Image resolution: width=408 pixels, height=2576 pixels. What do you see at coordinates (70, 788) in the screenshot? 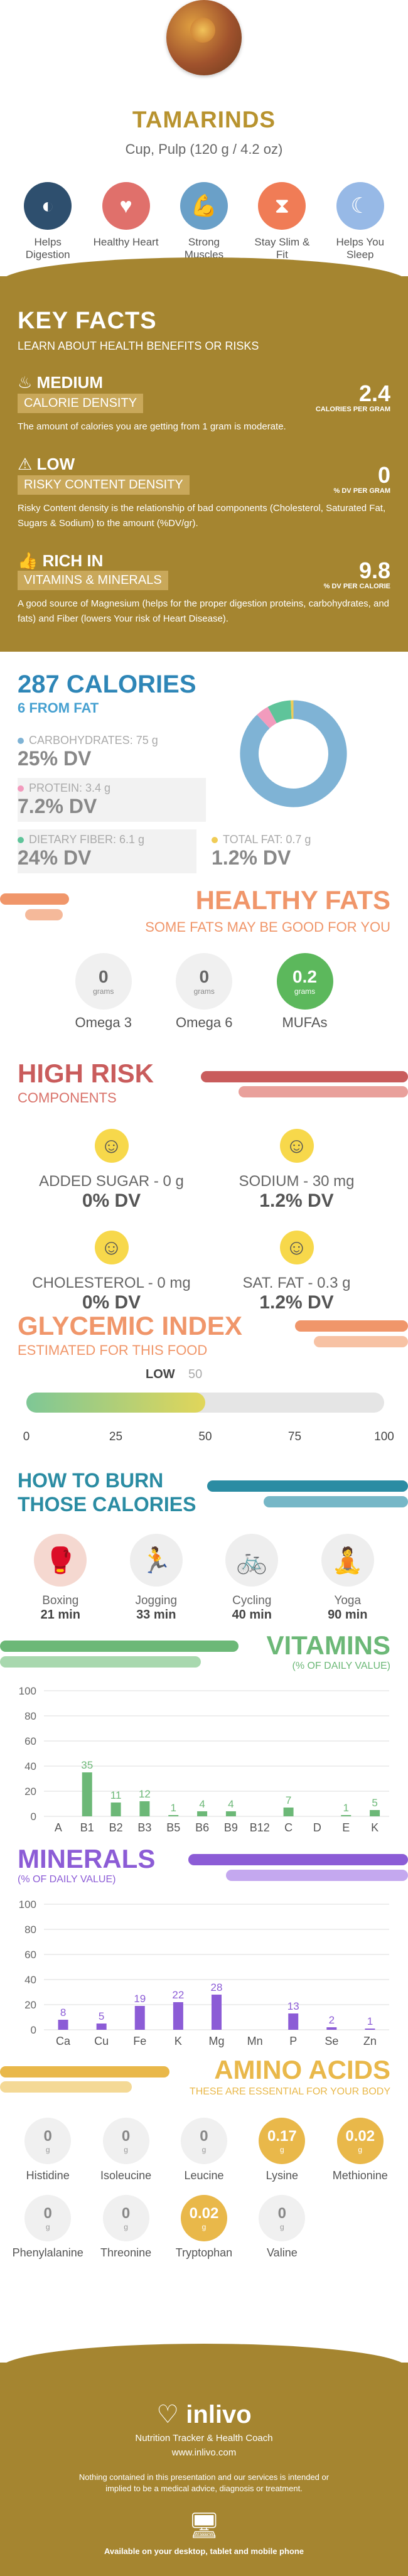
I see `macro-label: PROTEIN: 3.4 g` at bounding box center [70, 788].